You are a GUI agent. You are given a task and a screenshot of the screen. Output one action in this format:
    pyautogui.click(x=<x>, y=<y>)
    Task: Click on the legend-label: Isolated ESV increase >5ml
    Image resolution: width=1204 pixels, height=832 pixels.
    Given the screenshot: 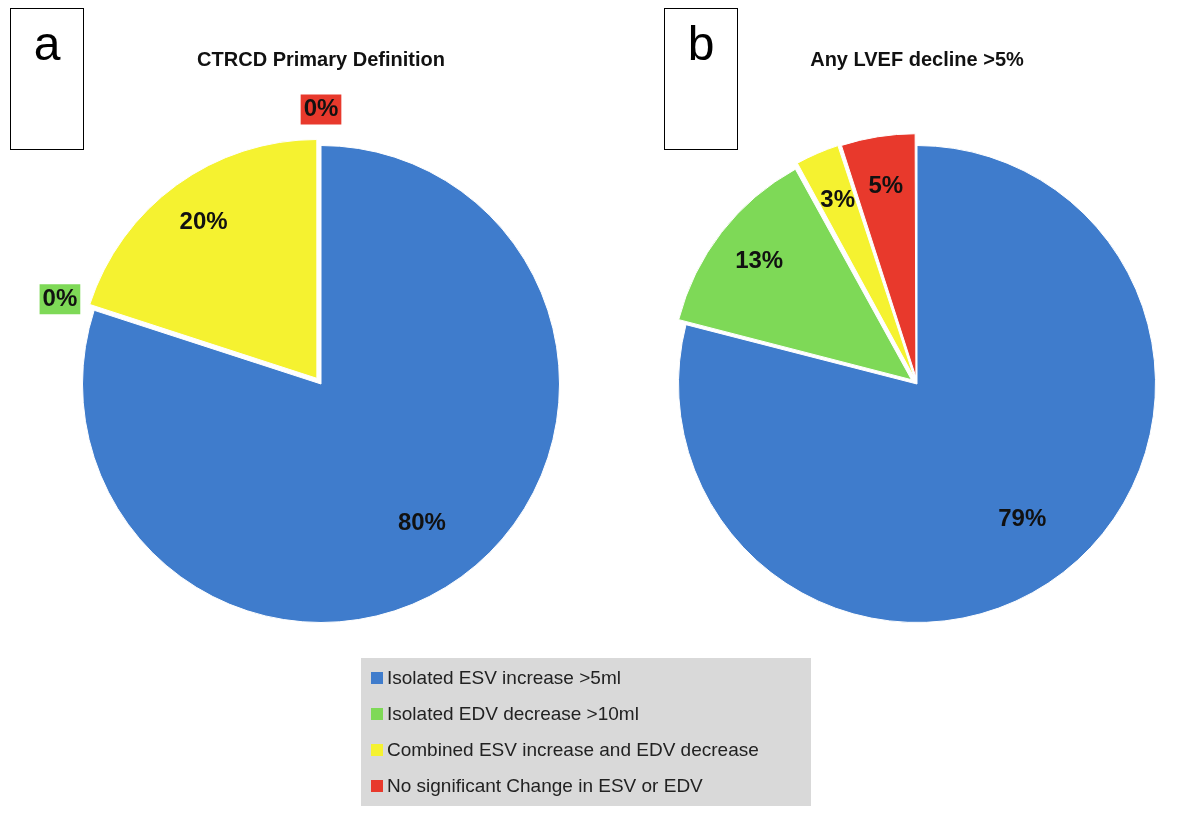 What is the action you would take?
    pyautogui.click(x=504, y=678)
    